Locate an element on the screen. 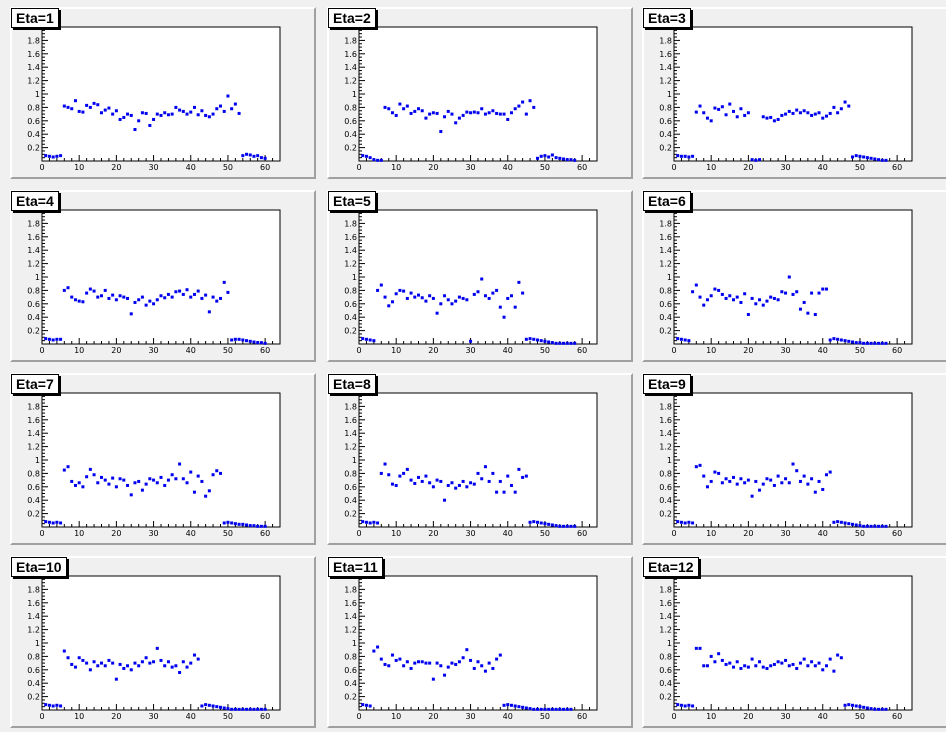 The image size is (946, 732). y-tick-label: 1.4 is located at coordinates (665, 616).